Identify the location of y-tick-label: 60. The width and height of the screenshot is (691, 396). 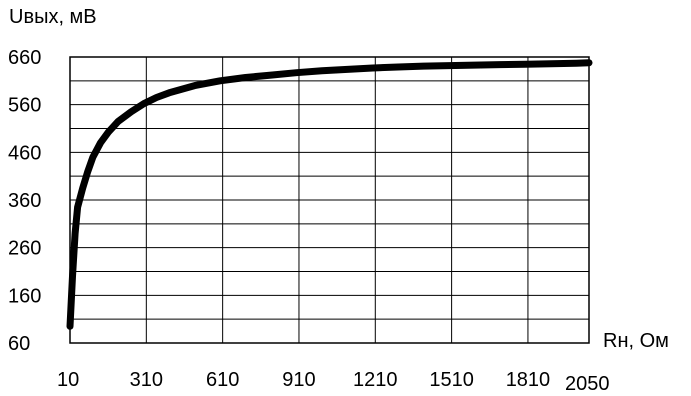
(19, 344).